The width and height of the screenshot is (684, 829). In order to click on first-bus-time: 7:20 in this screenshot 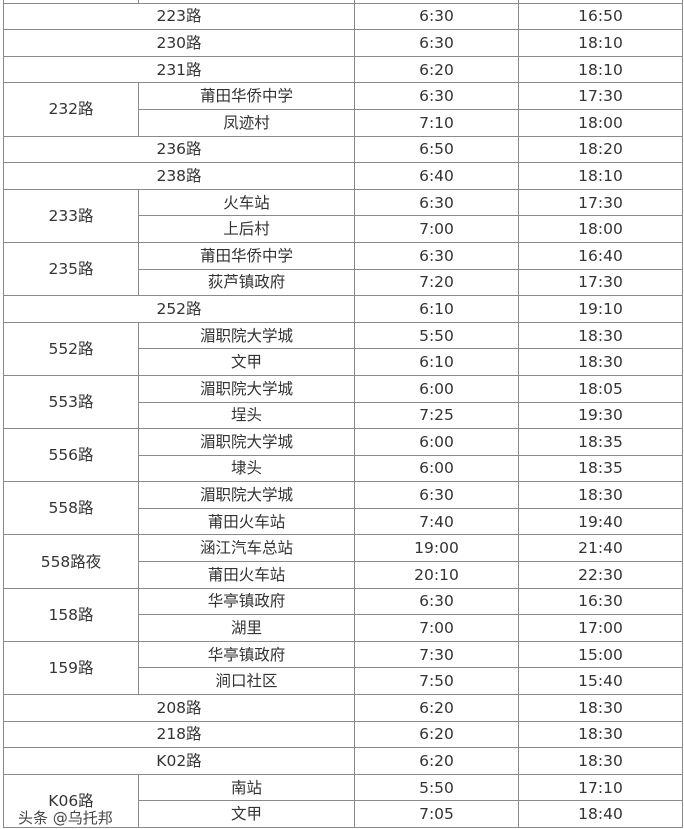, I will do `click(436, 282)`.